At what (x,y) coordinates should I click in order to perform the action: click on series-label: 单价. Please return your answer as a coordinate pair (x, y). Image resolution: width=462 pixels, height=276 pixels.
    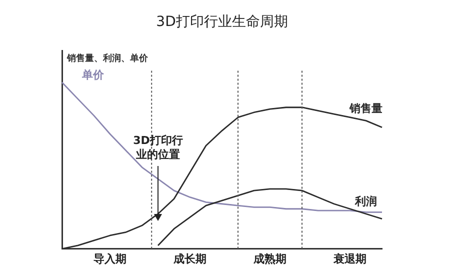
    Looking at the image, I should click on (93, 75).